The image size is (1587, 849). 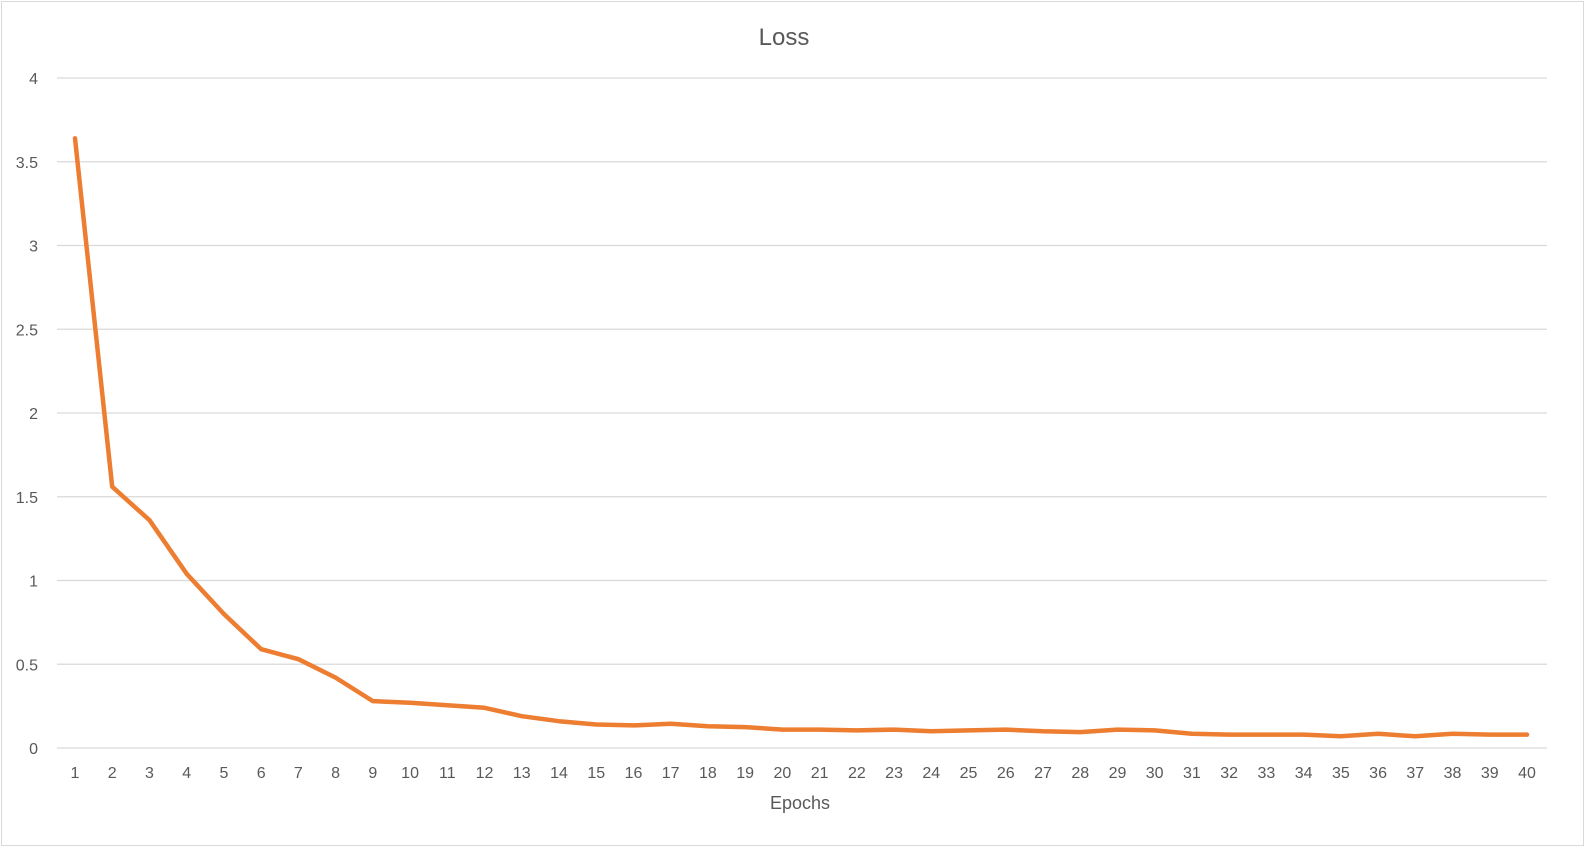 What do you see at coordinates (27, 163) in the screenshot?
I see `y-tick-label: 3.5` at bounding box center [27, 163].